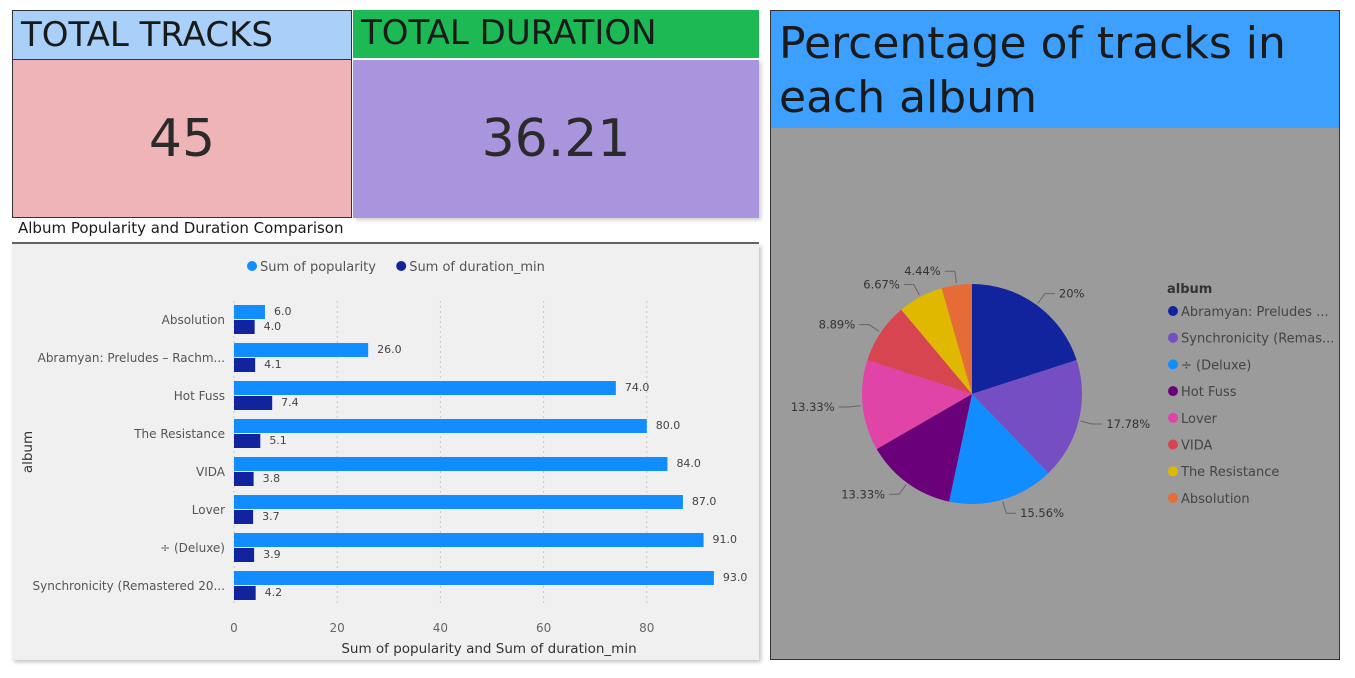 This screenshot has height=678, width=1355. I want to click on total-duration-header: TOTAL DURATION, so click(556, 34).